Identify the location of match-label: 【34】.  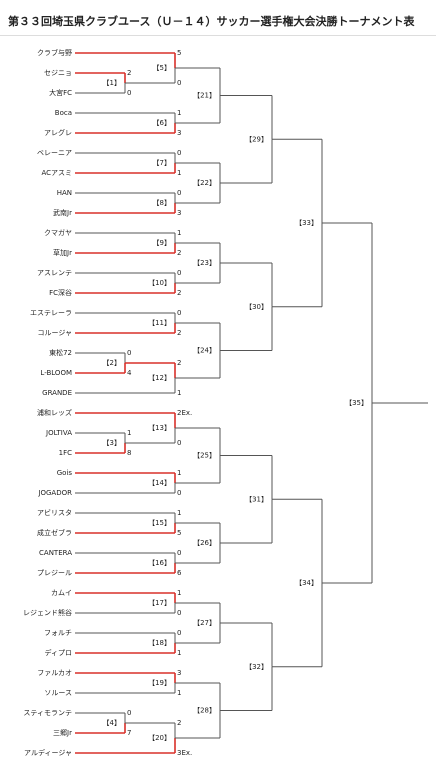
(306, 583).